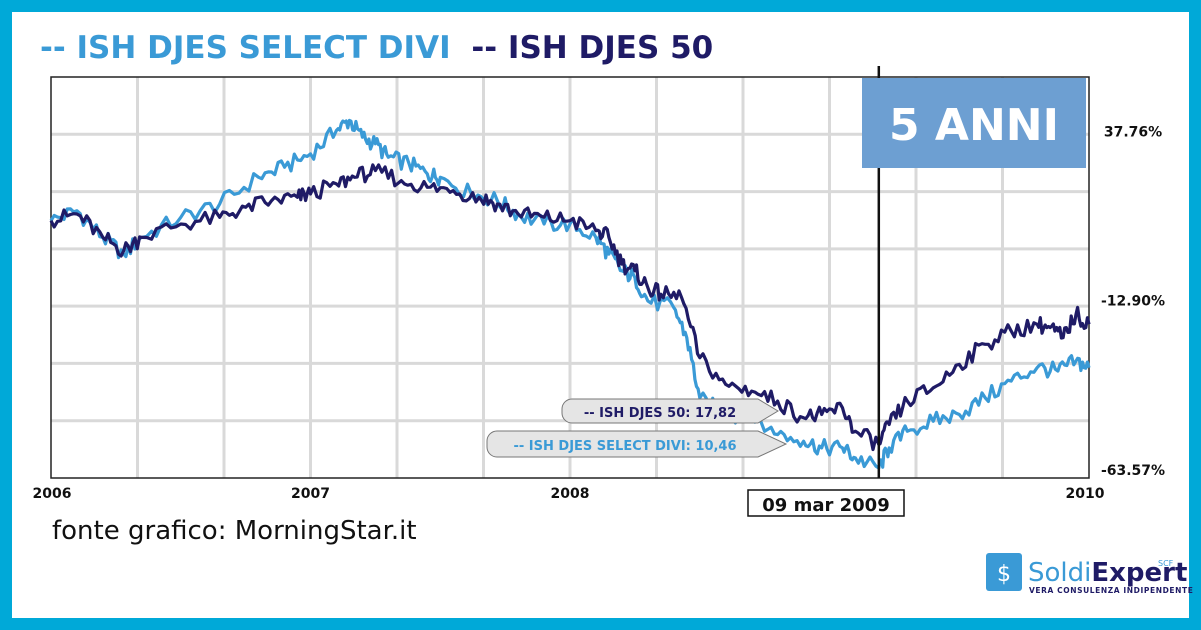  I want to click on x-axis-ticks: 2006 2007 2008 2010, so click(569, 494).